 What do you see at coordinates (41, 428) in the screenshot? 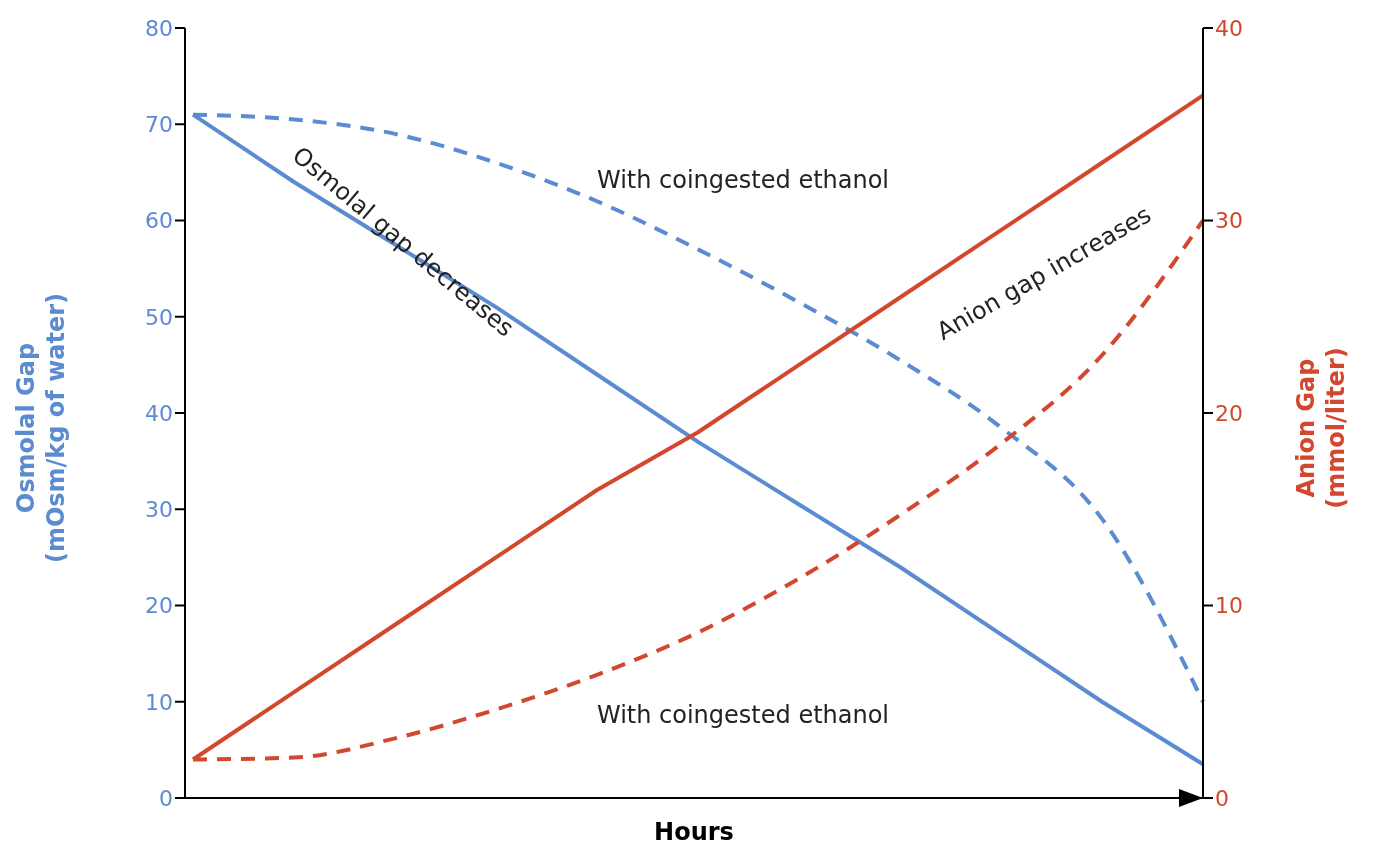
I see `y-axis-title: Osmolal Gap (mOsm/kg of water)` at bounding box center [41, 428].